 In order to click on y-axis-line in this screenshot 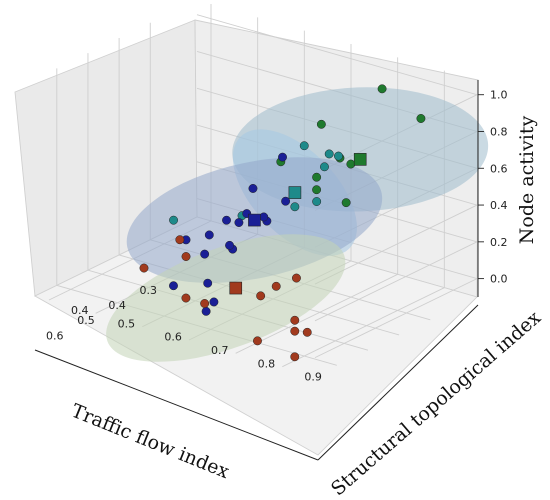, I will do `click(398, 382)`.